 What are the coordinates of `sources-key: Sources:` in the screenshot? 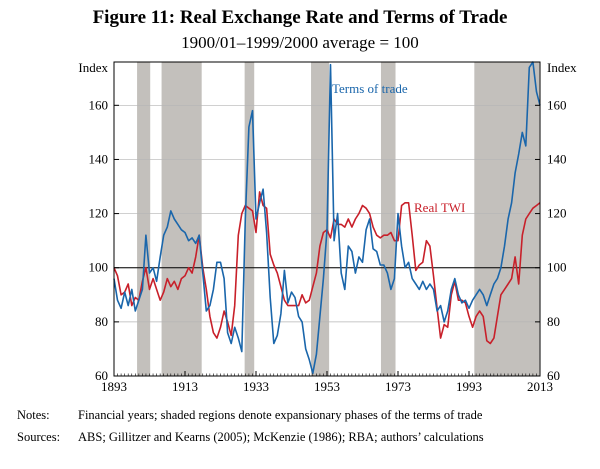 It's located at (39, 437).